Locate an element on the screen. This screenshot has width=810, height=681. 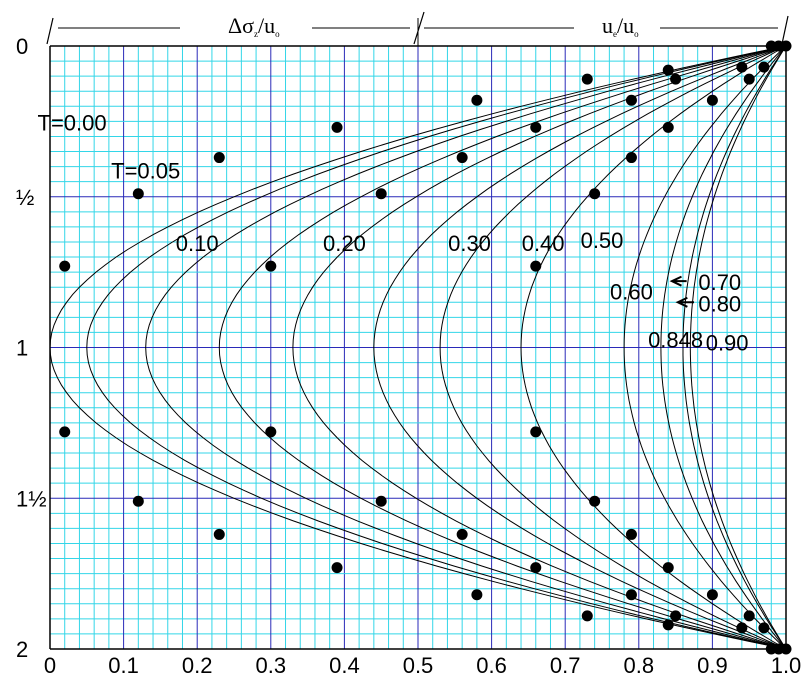
y-tick-label: 1½ is located at coordinates (31, 498).